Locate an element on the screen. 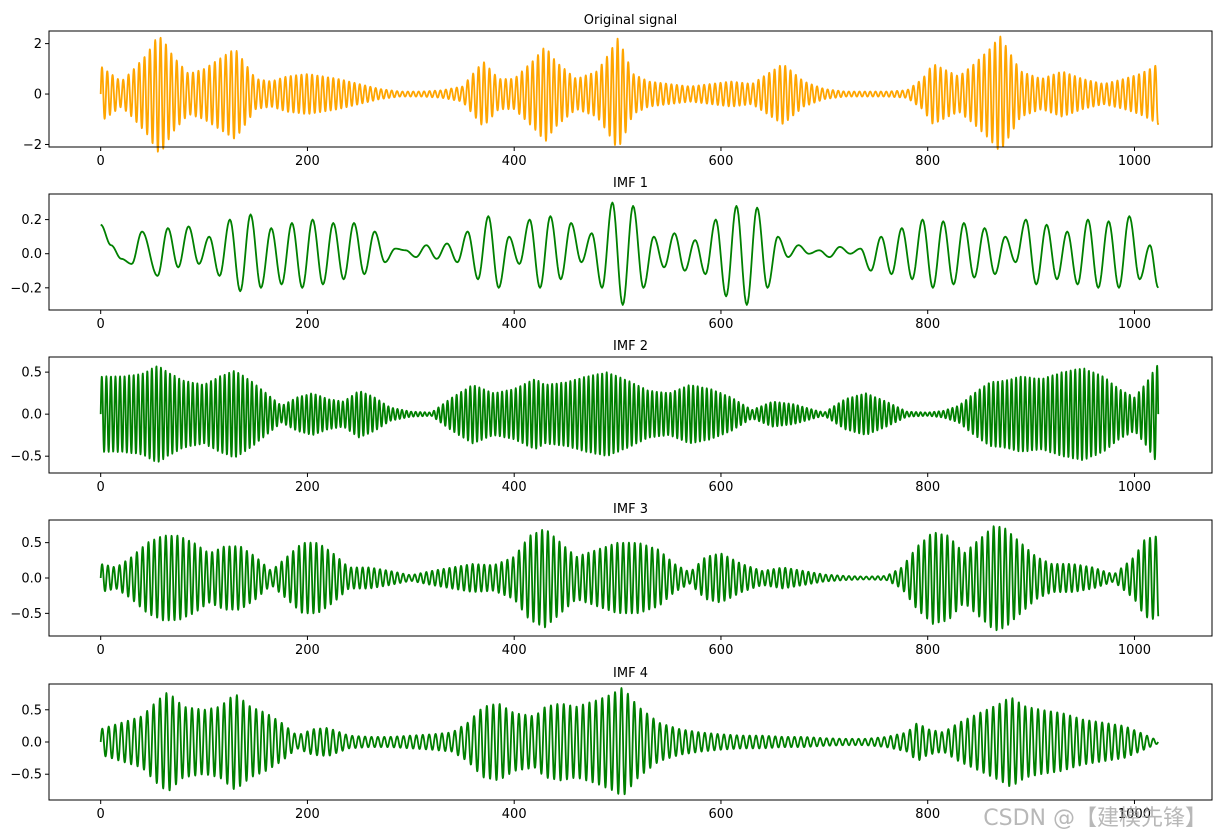  subplot-title: IMF 4 is located at coordinates (630, 673).